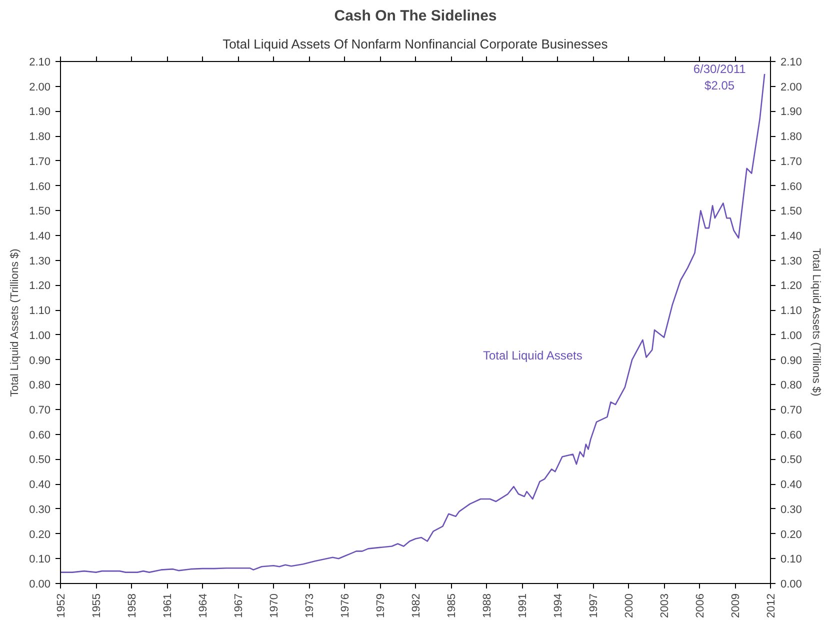 Image resolution: width=835 pixels, height=625 pixels. I want to click on y-tick-label: 0.10, so click(40, 560).